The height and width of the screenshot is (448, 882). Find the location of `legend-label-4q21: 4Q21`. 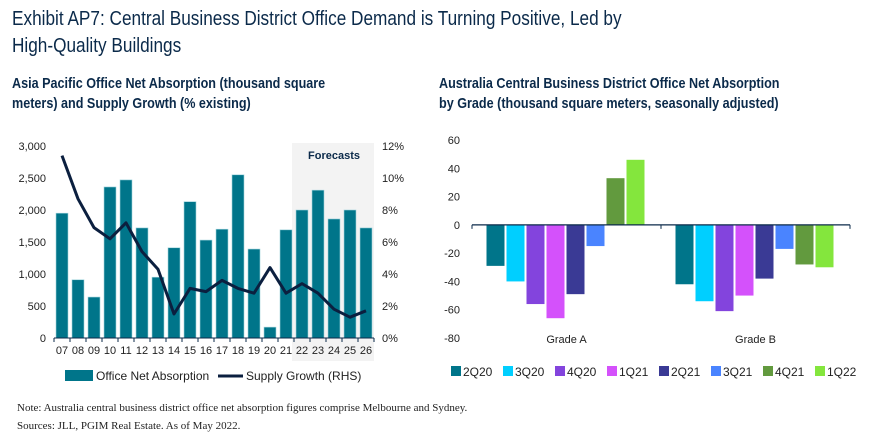

legend-label-4q21: 4Q21 is located at coordinates (790, 372).